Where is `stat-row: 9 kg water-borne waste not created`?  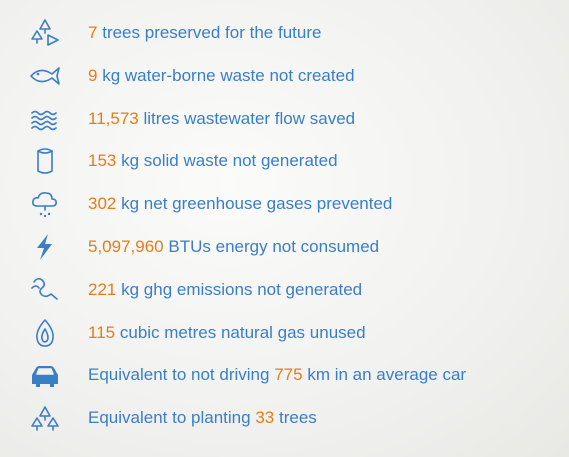
stat-row: 9 kg water-borne waste not created is located at coordinates (284, 76).